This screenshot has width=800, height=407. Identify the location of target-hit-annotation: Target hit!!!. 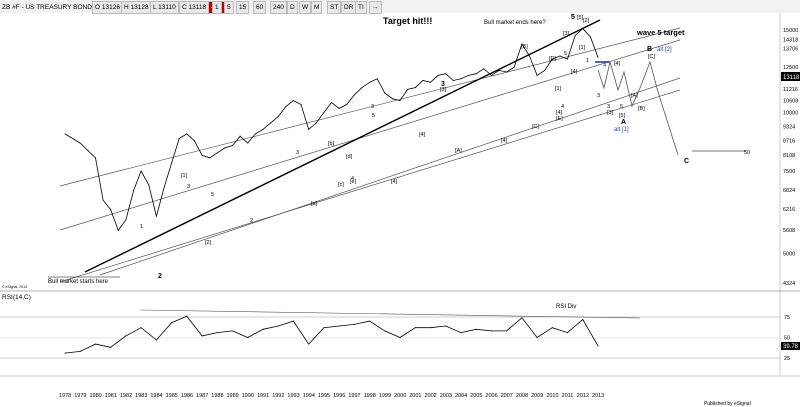
(407, 21).